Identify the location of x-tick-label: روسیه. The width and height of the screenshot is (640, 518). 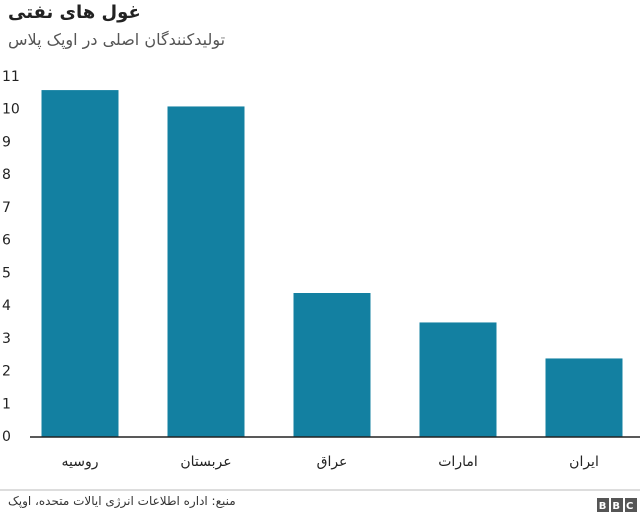
(80, 462).